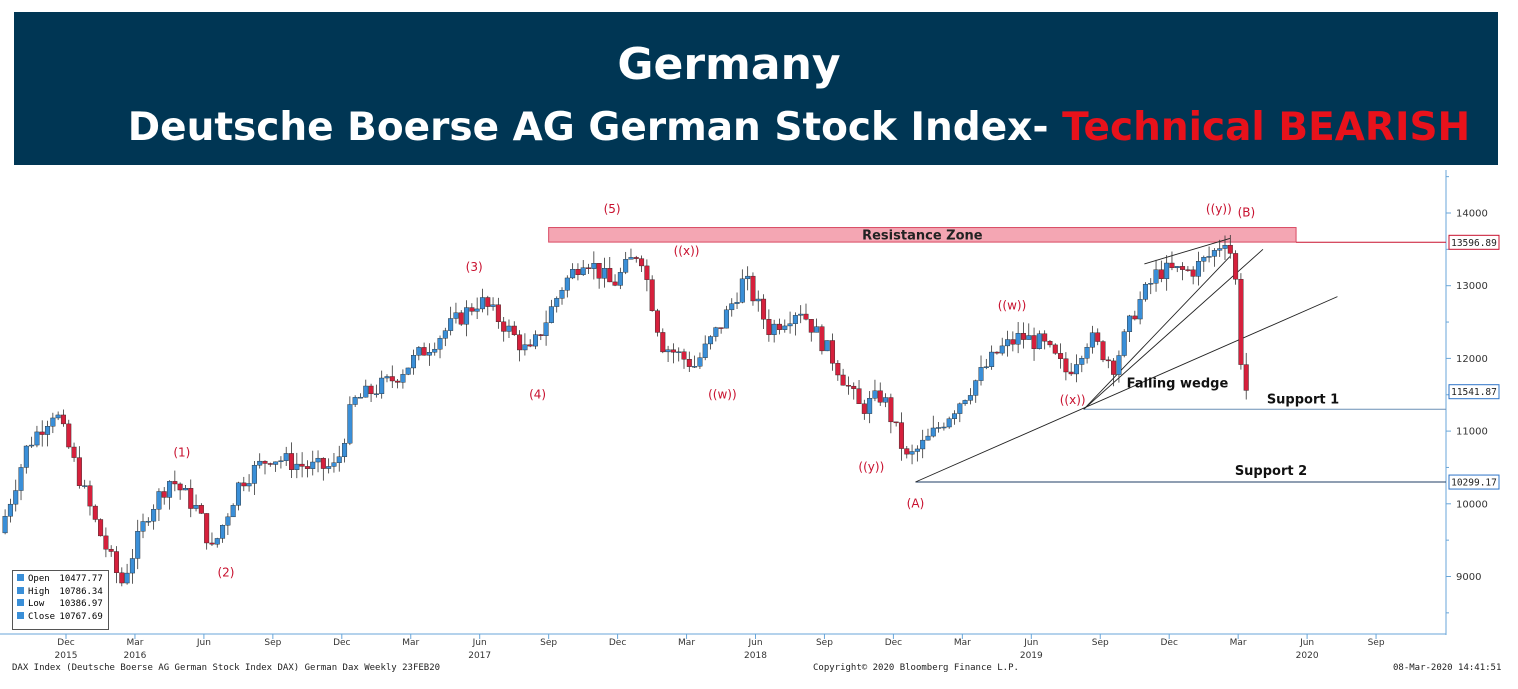  I want to click on price-tag-box, so click(1474, 482).